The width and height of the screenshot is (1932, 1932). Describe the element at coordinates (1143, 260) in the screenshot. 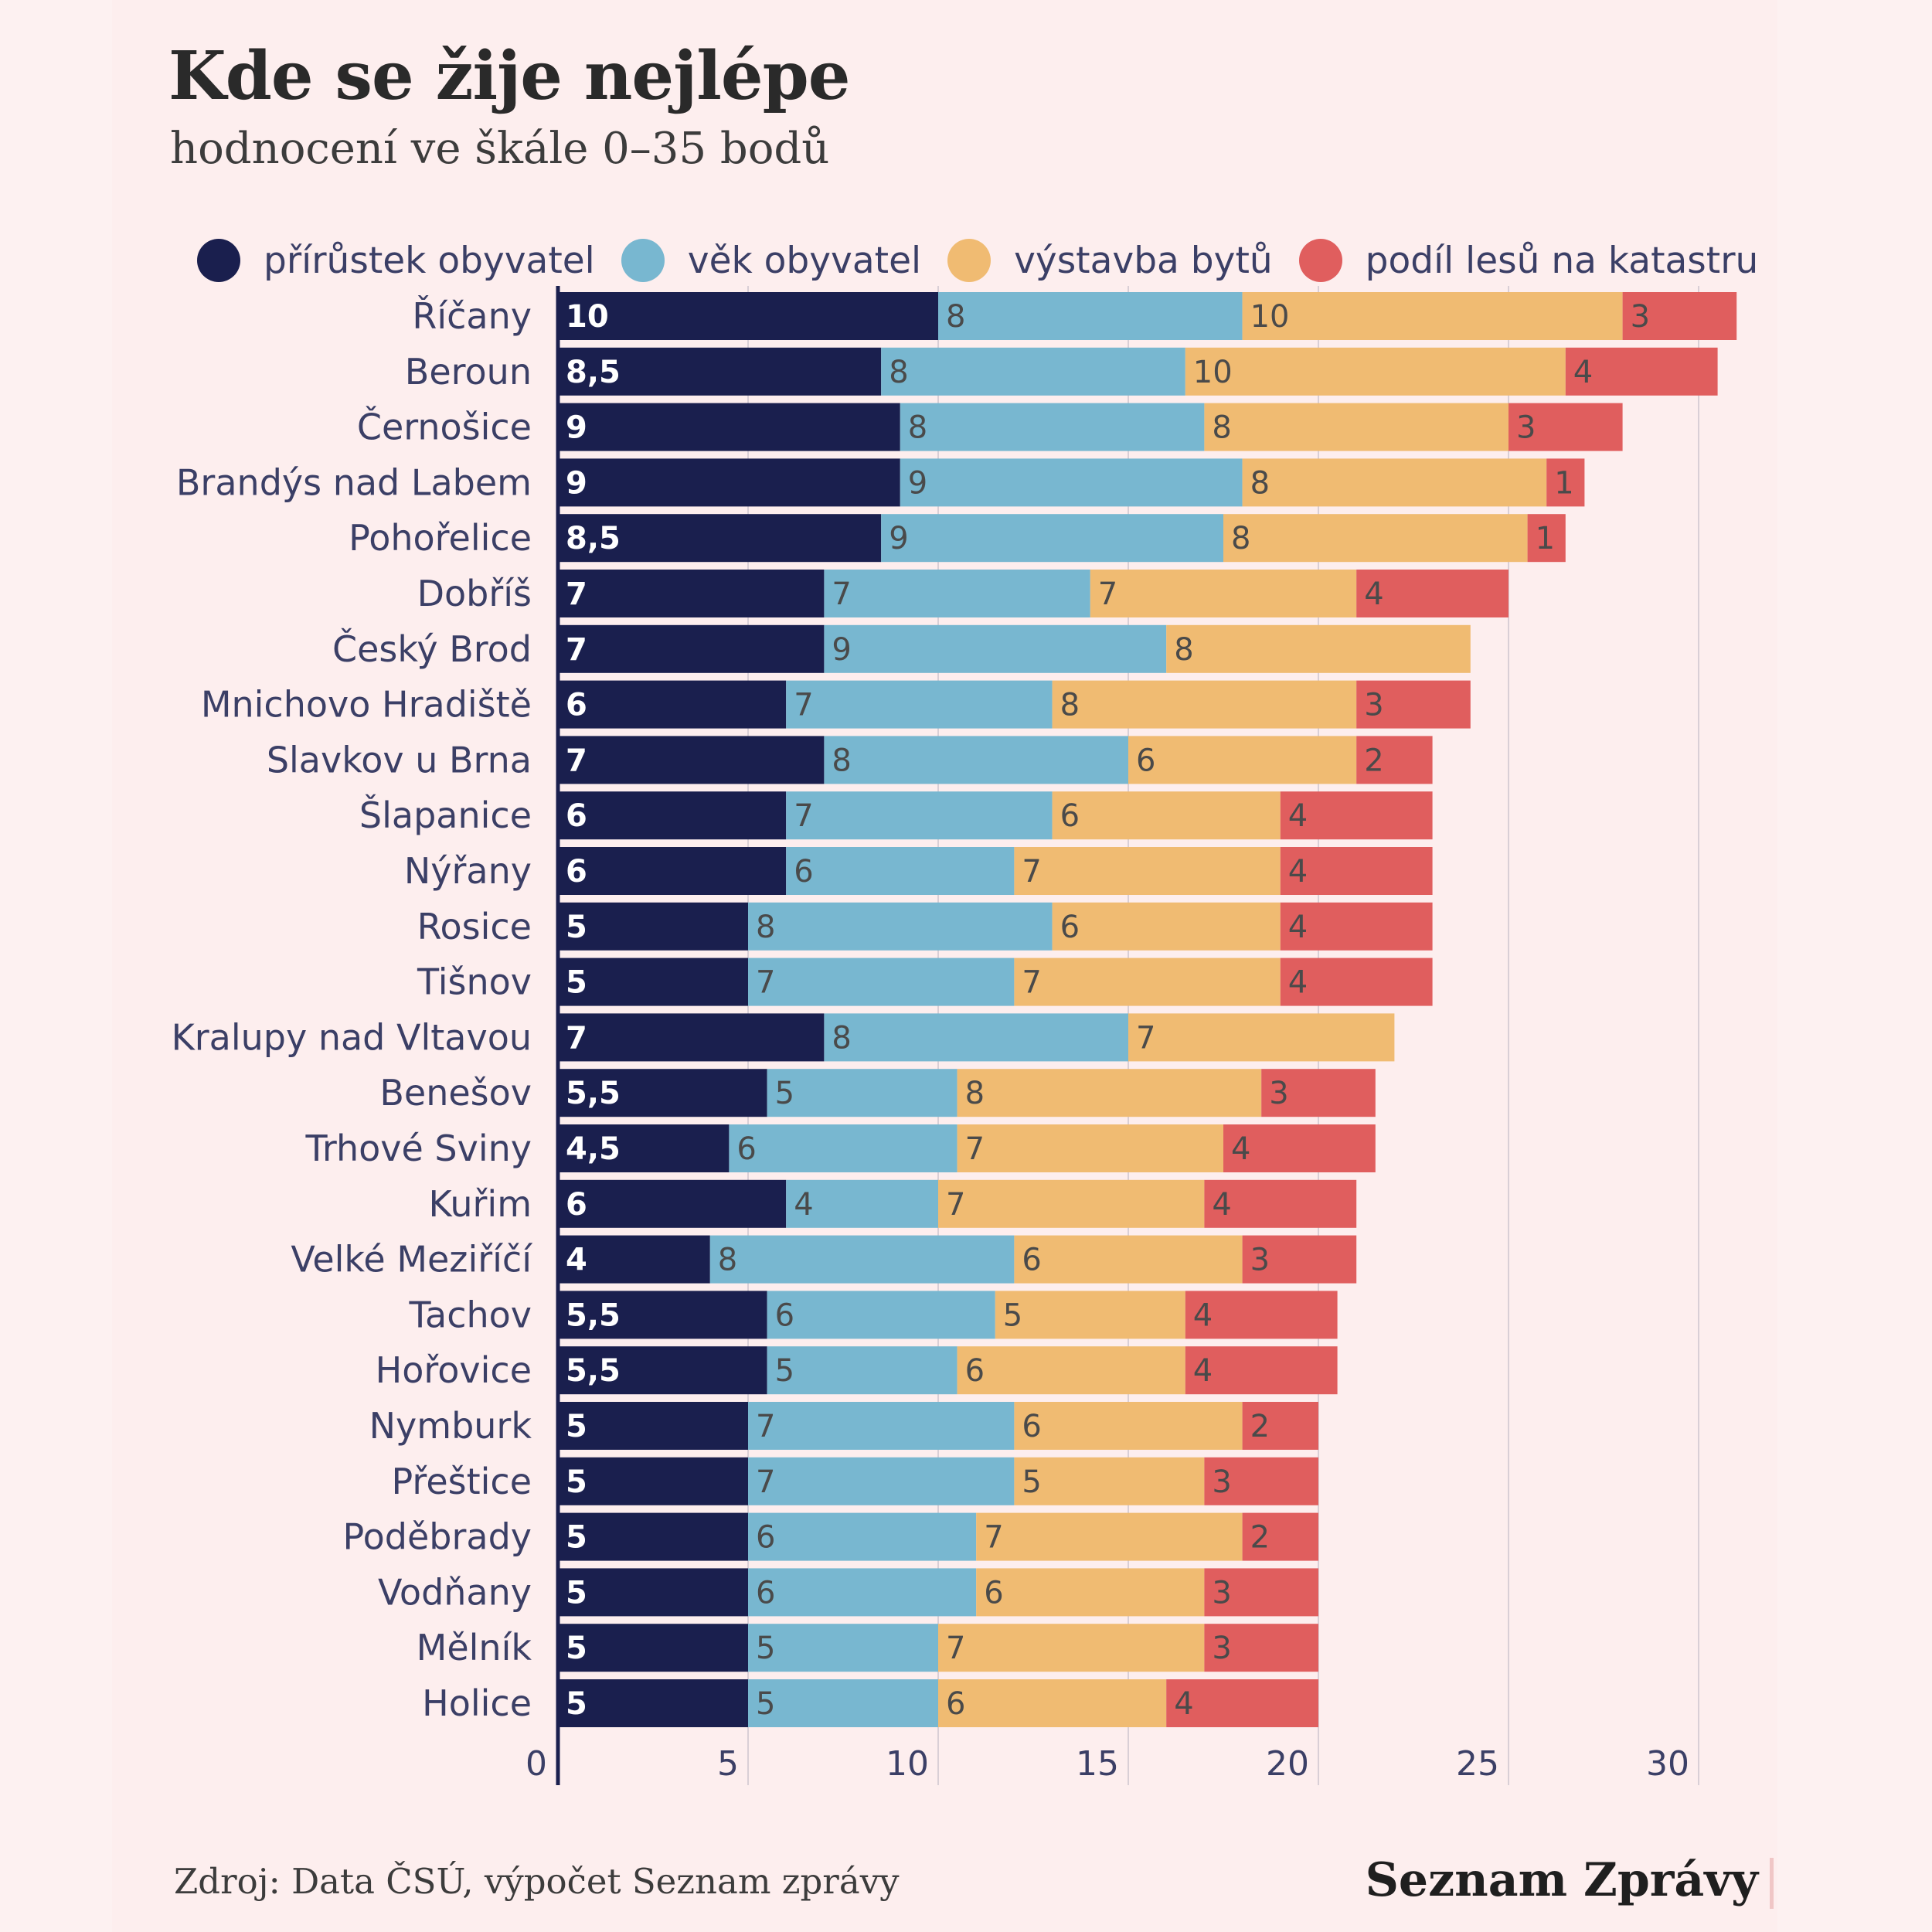

I see `legend-label-vystavba: výstavba bytů` at that location.